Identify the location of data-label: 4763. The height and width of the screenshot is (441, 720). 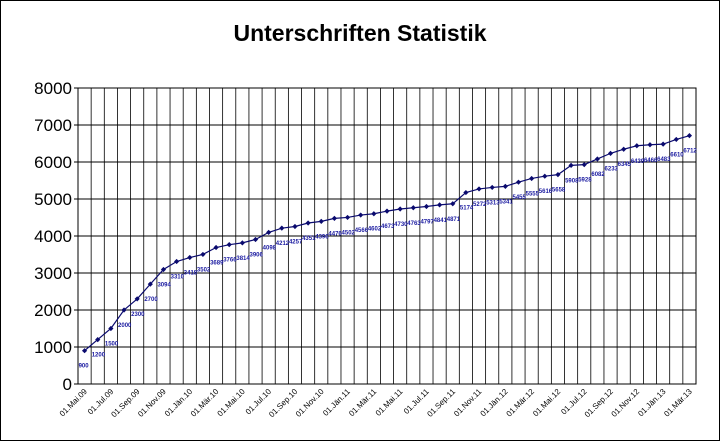
(414, 224).